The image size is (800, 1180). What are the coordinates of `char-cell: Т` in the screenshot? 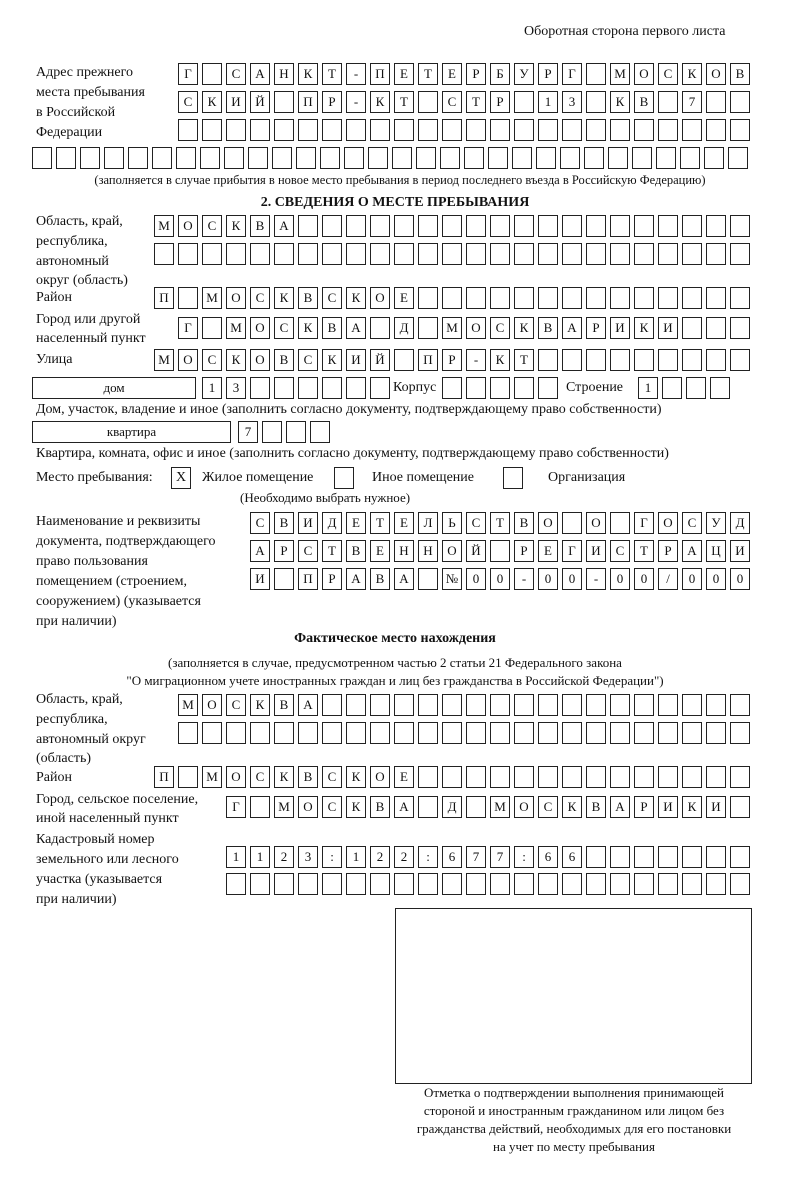 It's located at (332, 74).